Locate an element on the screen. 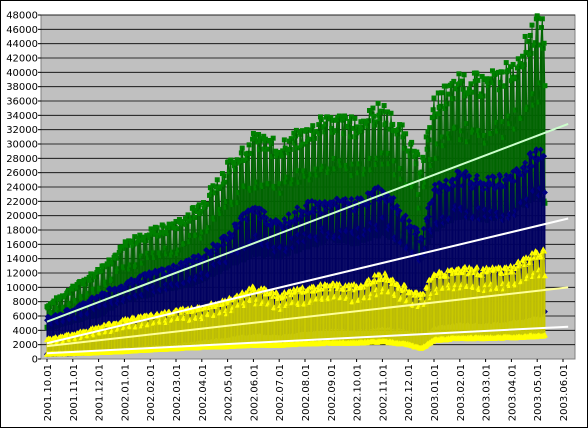 The width and height of the screenshot is (588, 431). y-tick-label: 32000 is located at coordinates (22, 130).